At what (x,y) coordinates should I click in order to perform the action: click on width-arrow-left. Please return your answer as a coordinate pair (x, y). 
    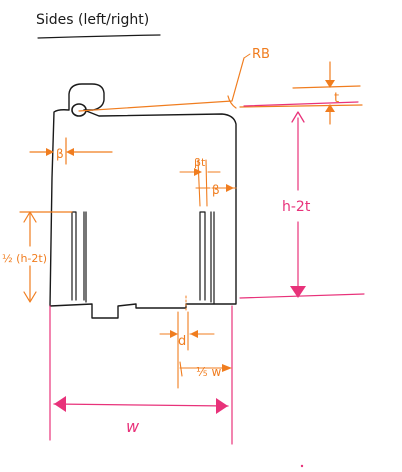
    Looking at the image, I should click on (60, 404).